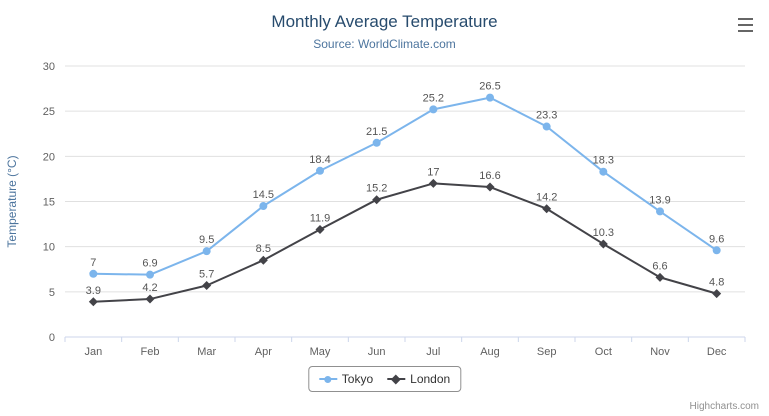  I want to click on data-label-london: 14.2, so click(546, 198).